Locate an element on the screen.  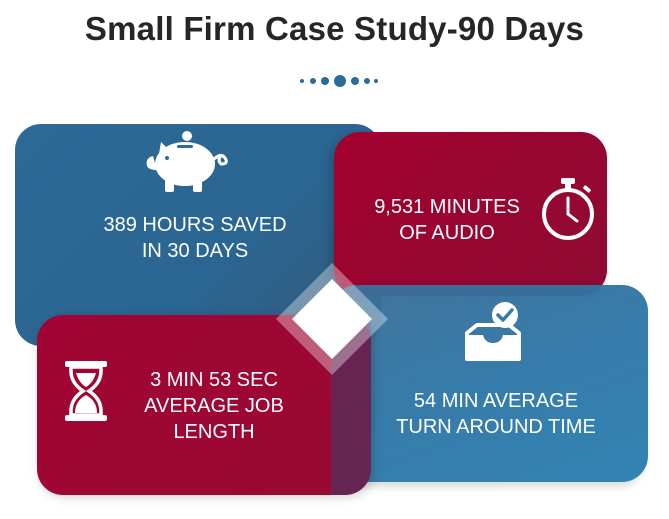
minutes-audio-text: 9,531 MINUTES OF AUDIO is located at coordinates (447, 220).